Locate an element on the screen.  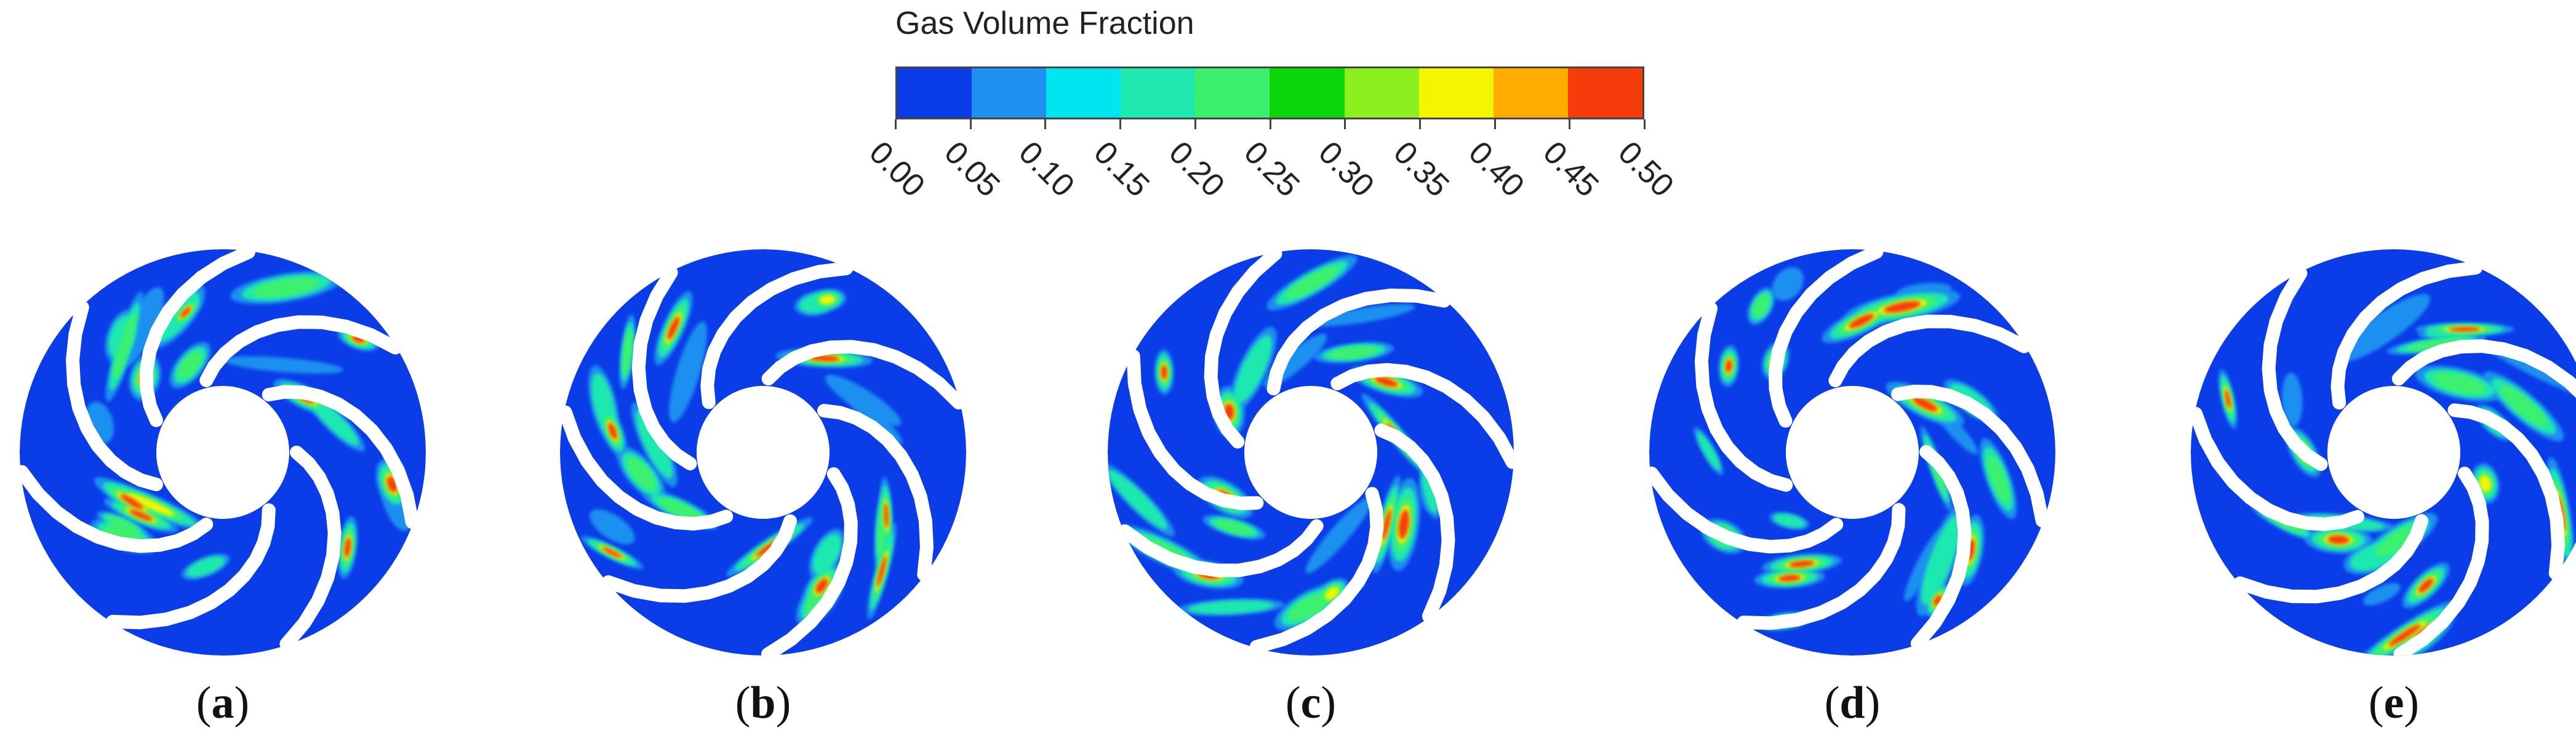
impeller-contour-d is located at coordinates (1852, 452).